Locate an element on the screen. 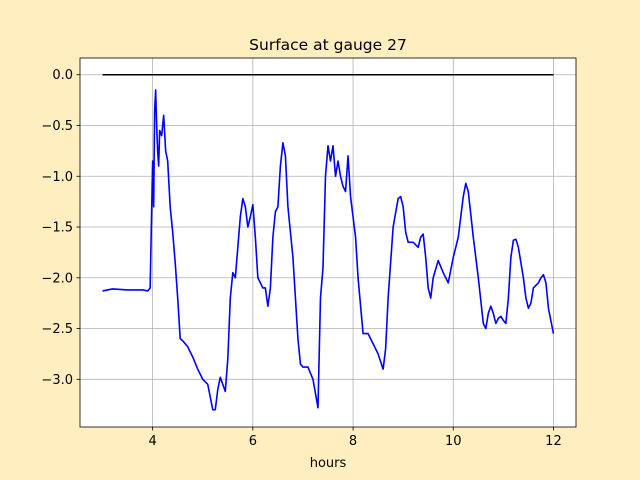 Image resolution: width=640 pixels, height=480 pixels. y-tick-label: −0.5 is located at coordinates (57, 126).